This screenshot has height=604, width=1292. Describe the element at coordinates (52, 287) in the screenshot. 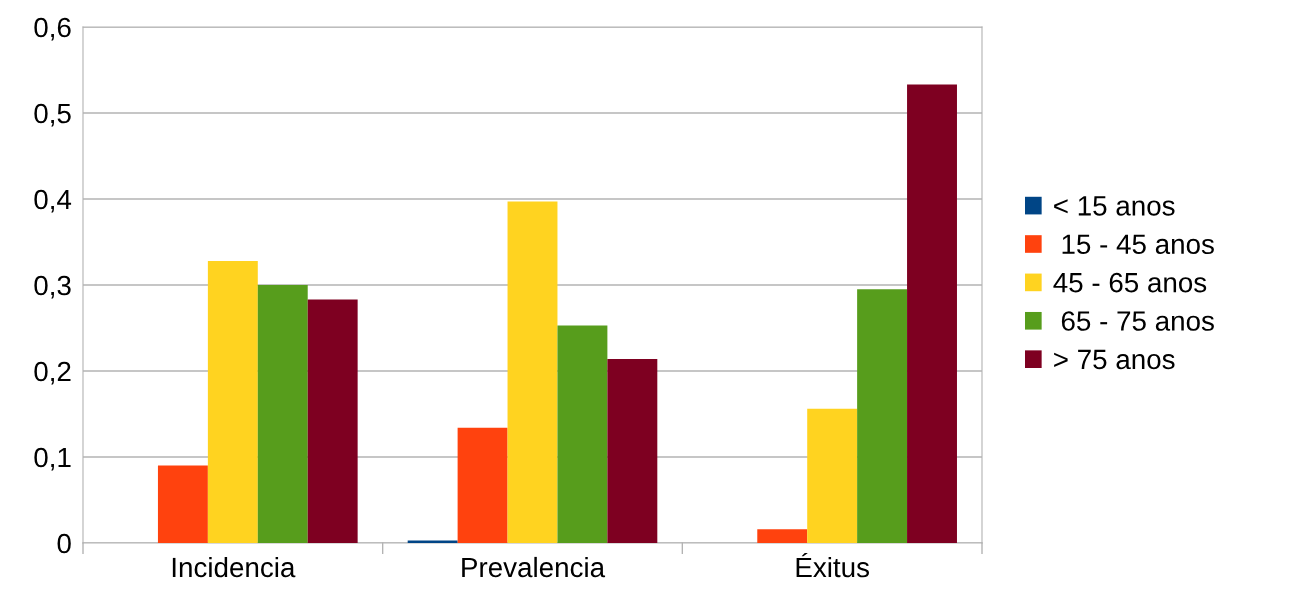

I see `y-tick-label: 0,3` at that location.